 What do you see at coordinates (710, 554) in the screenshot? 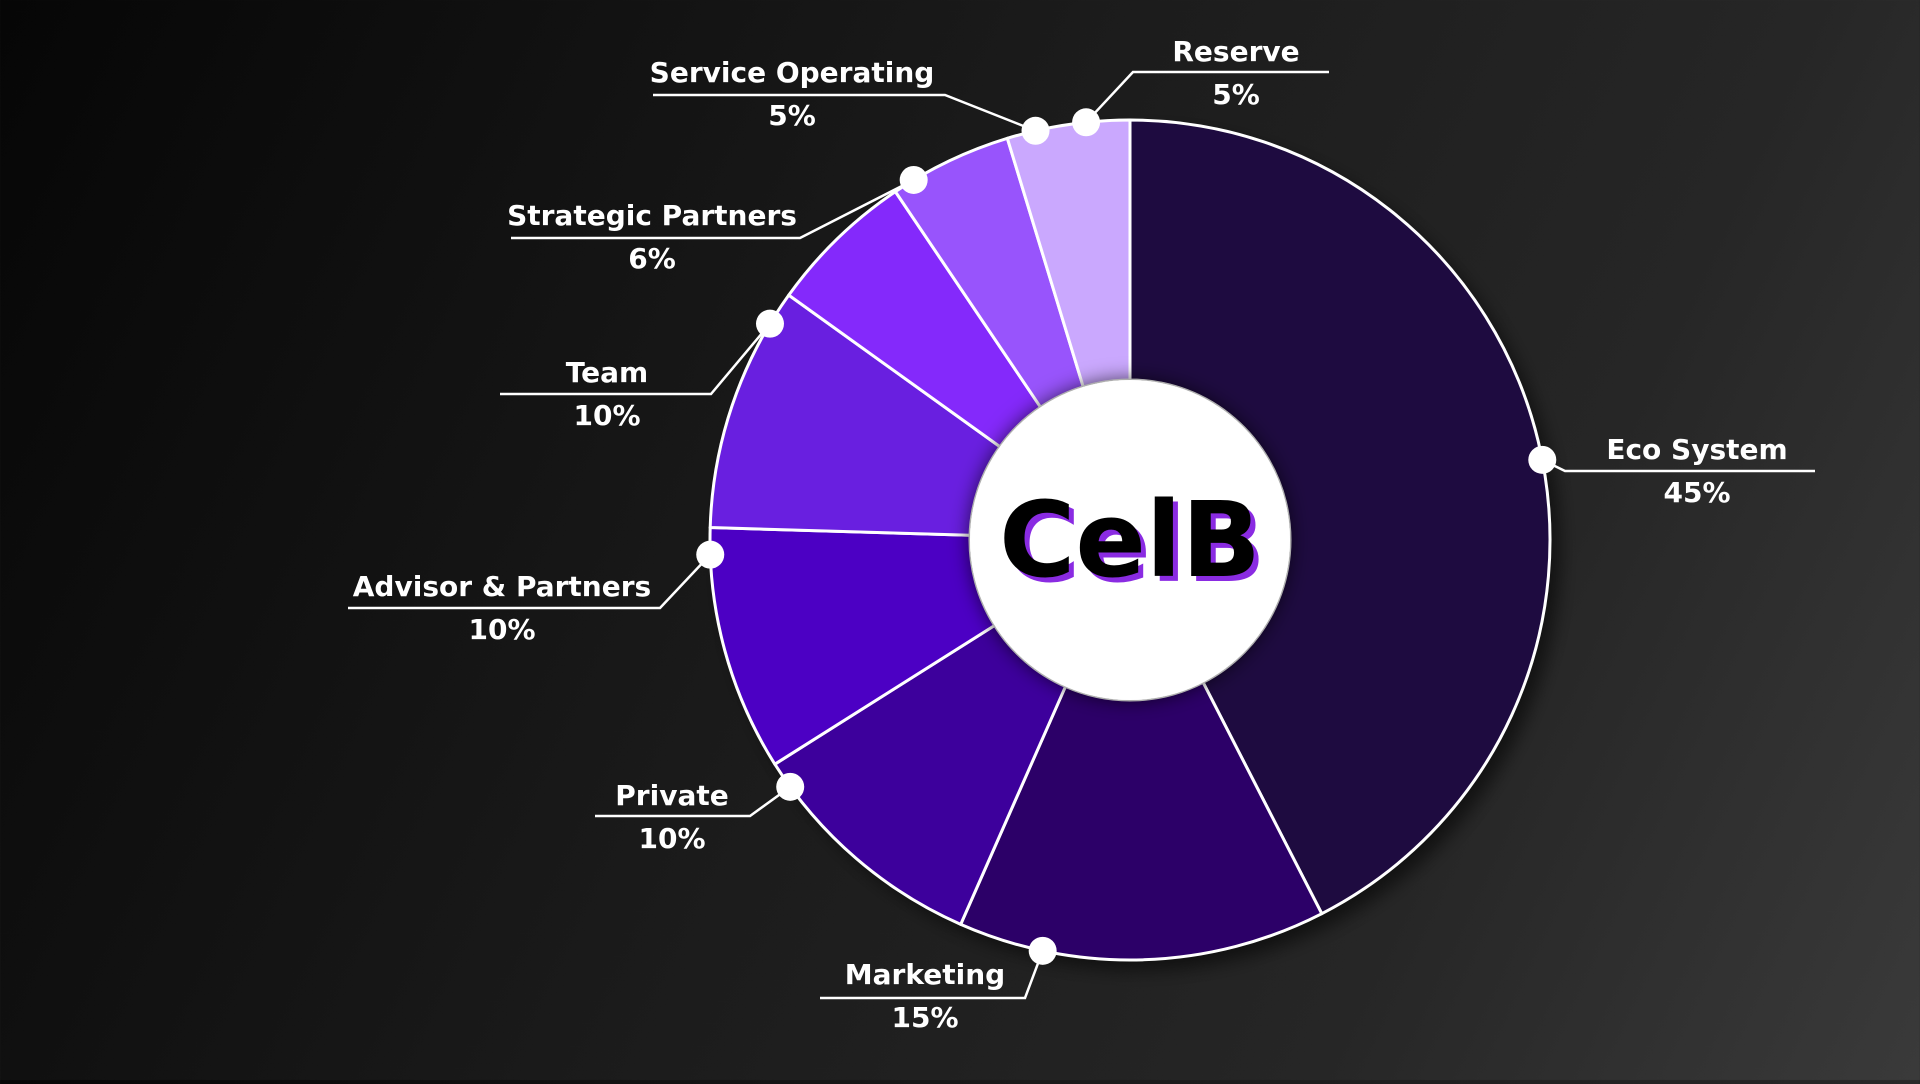
I see `leader-dot-advisor-and-partners` at bounding box center [710, 554].